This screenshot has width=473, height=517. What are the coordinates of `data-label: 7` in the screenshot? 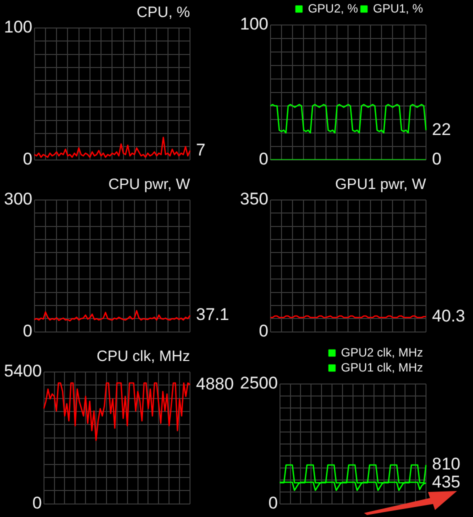 It's located at (201, 150).